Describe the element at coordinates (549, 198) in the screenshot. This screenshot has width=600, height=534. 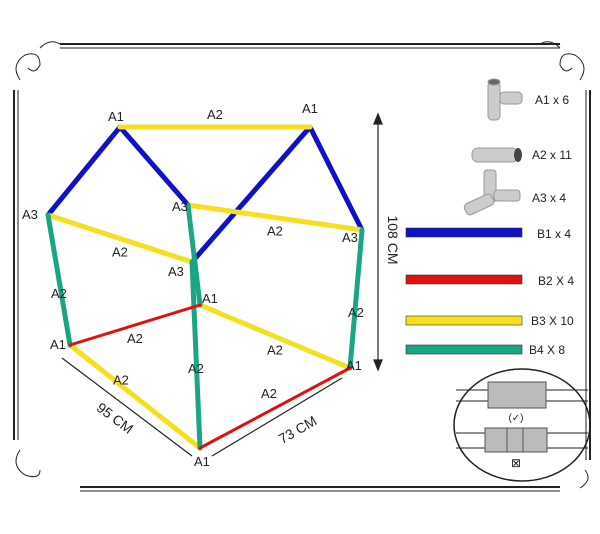
I see `legend-a3: A3 x 4` at that location.